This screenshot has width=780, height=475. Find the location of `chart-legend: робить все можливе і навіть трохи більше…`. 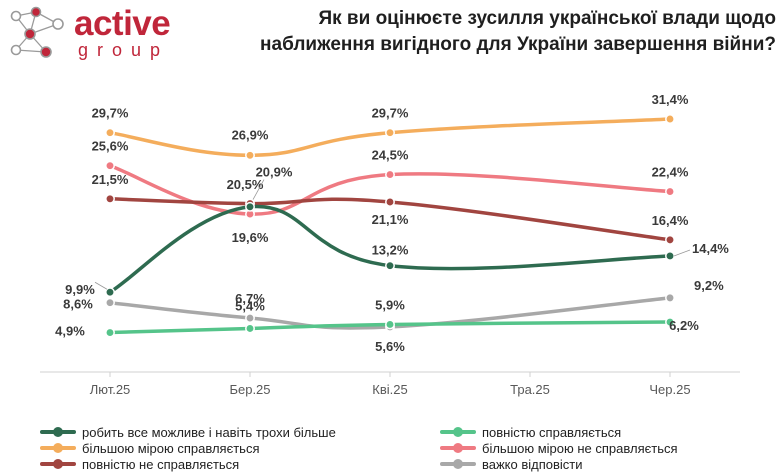

chart-legend: робить все можливе і навіть трохи більше… is located at coordinates (400, 449).